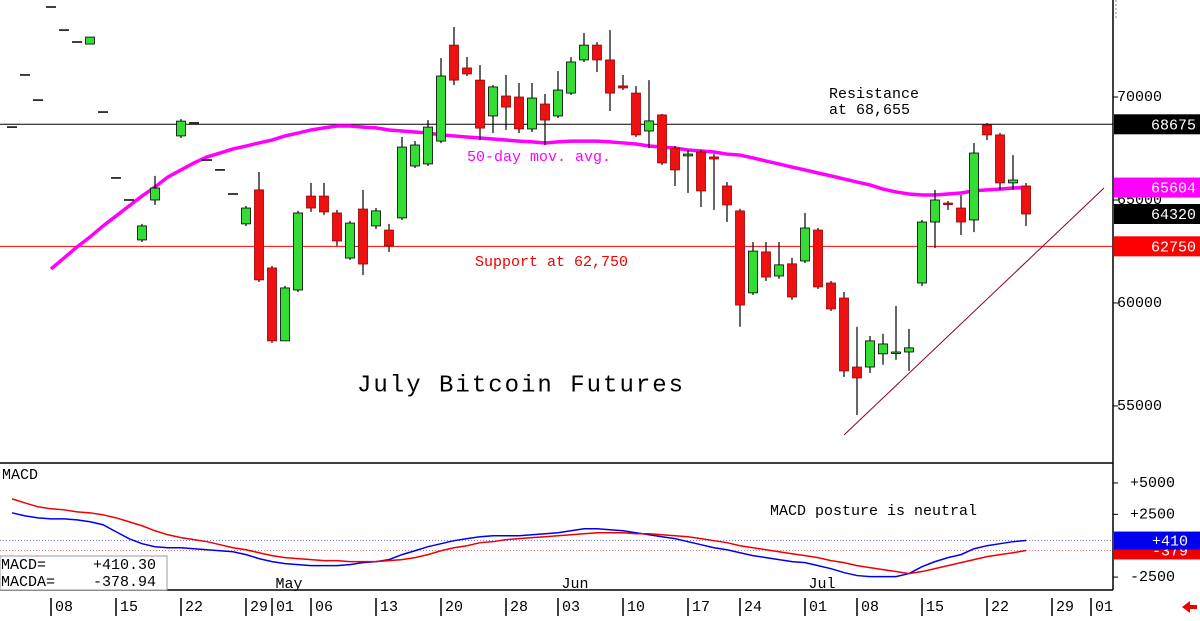 The image size is (1200, 621). I want to click on x-tick-label: 17, so click(701, 607).